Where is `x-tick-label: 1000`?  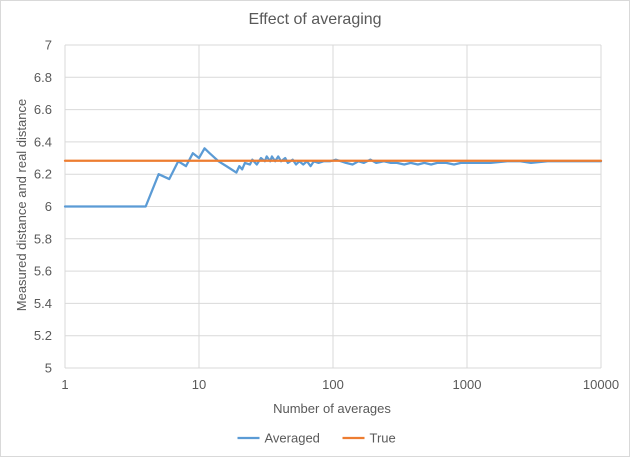 x-tick-label: 1000 is located at coordinates (467, 384).